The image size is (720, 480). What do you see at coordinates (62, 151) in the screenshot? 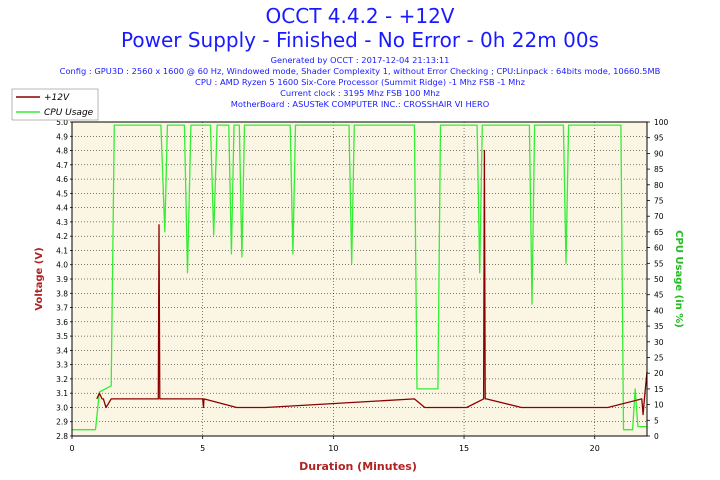
I see `y-tick-label: 4.8` at bounding box center [62, 151].